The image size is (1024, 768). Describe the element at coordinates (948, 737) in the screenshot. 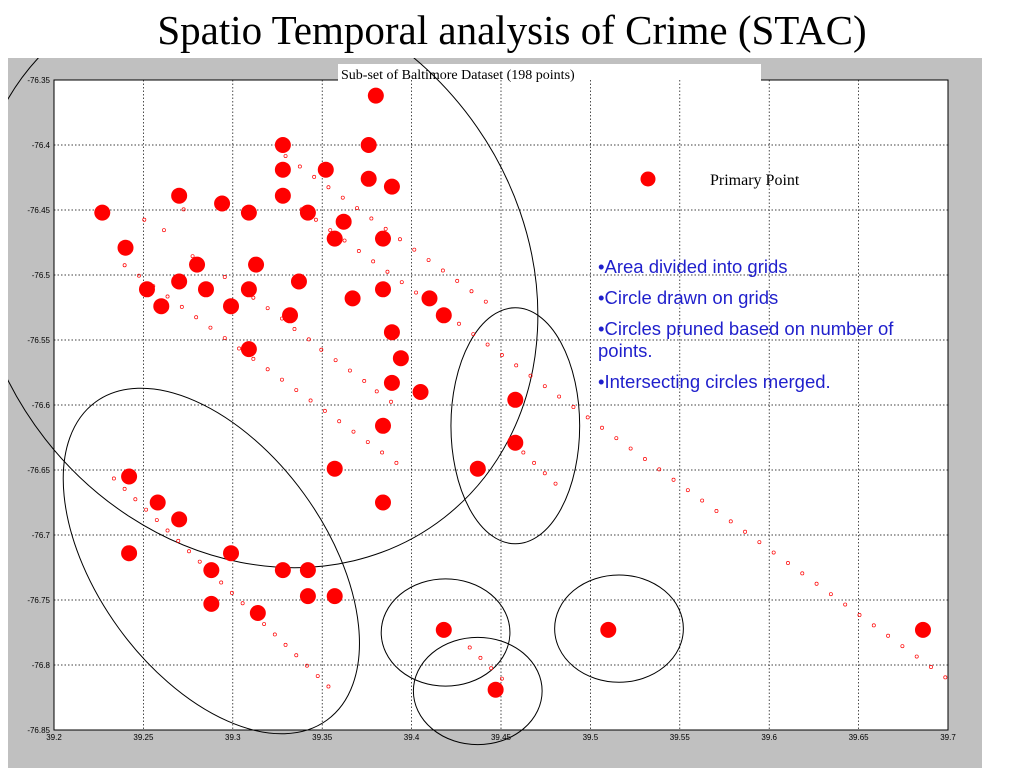

I see `x-tick-label: 39.7` at that location.